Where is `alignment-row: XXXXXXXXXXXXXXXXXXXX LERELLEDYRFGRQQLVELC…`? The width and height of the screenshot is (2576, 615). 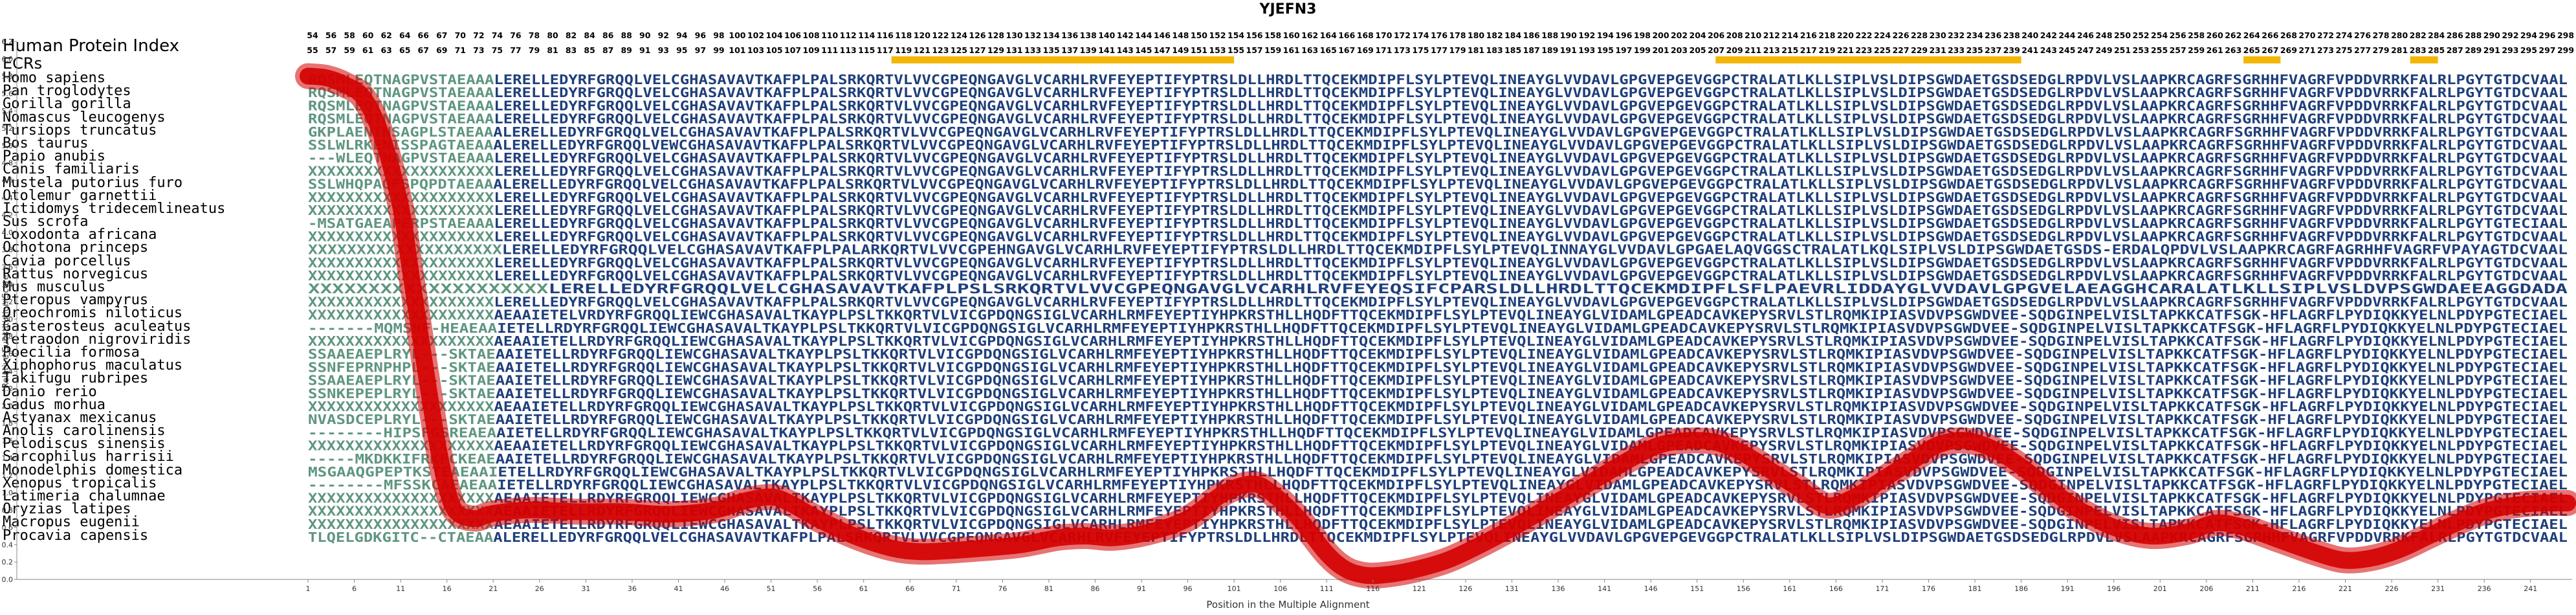 alignment-row: XXXXXXXXXXXXXXXXXXXX LERELLEDYRFGRQQLVELC… is located at coordinates (1438, 263).